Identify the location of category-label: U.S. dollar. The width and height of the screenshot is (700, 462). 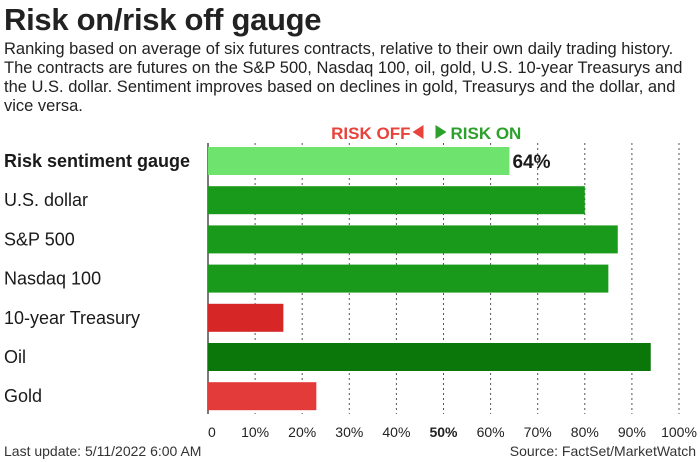
(46, 200).